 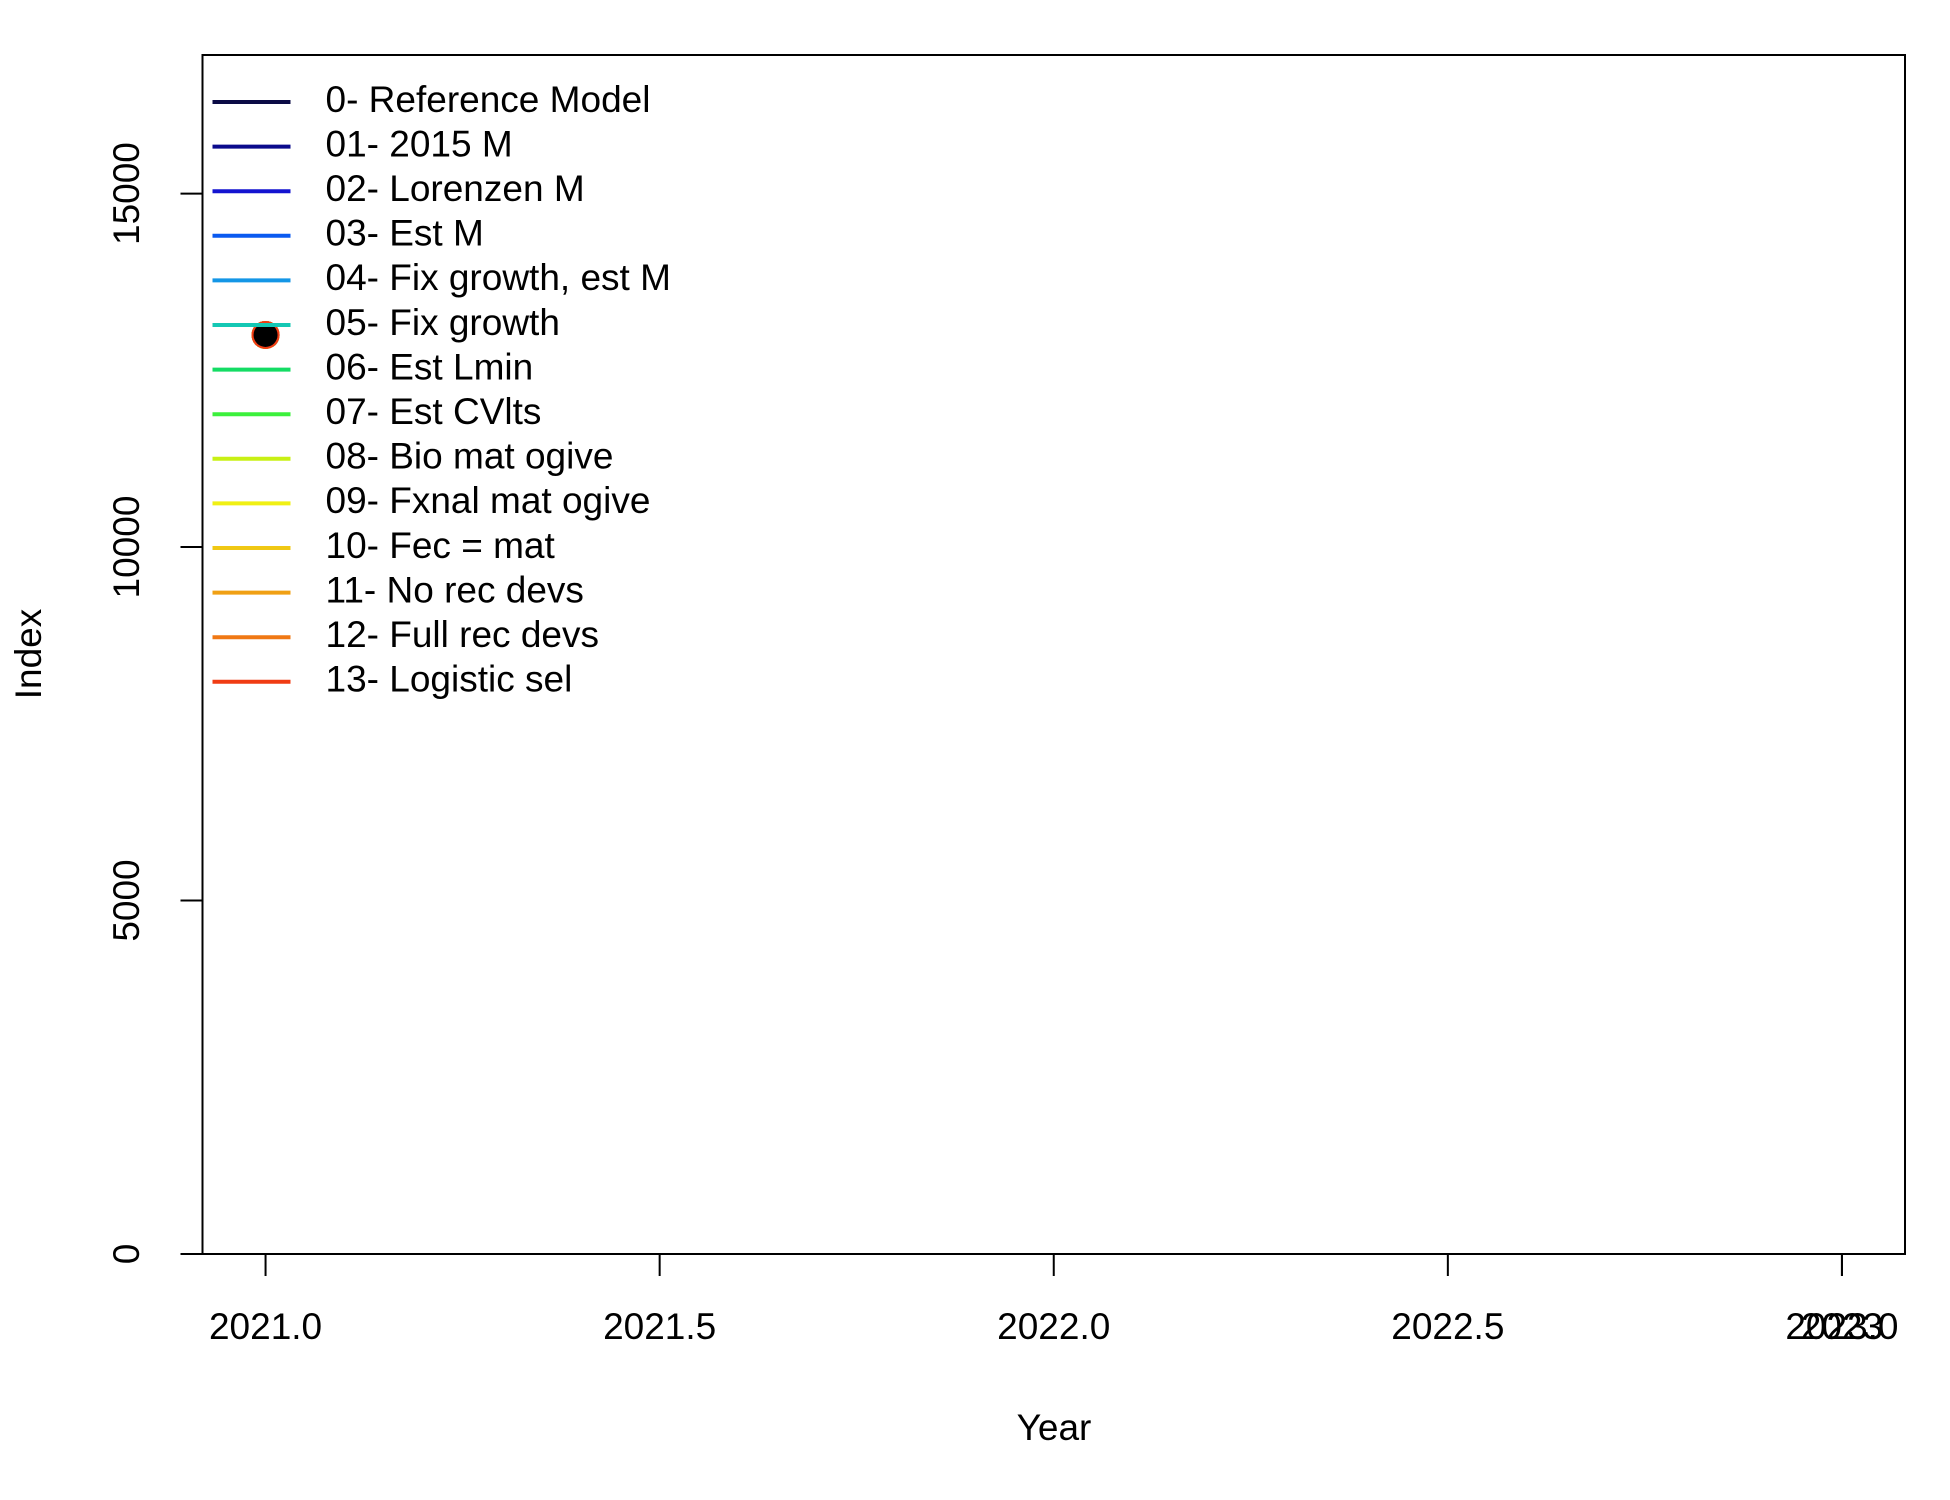 What do you see at coordinates (441, 545) in the screenshot?
I see `legend-label: 10- Fec = mat` at bounding box center [441, 545].